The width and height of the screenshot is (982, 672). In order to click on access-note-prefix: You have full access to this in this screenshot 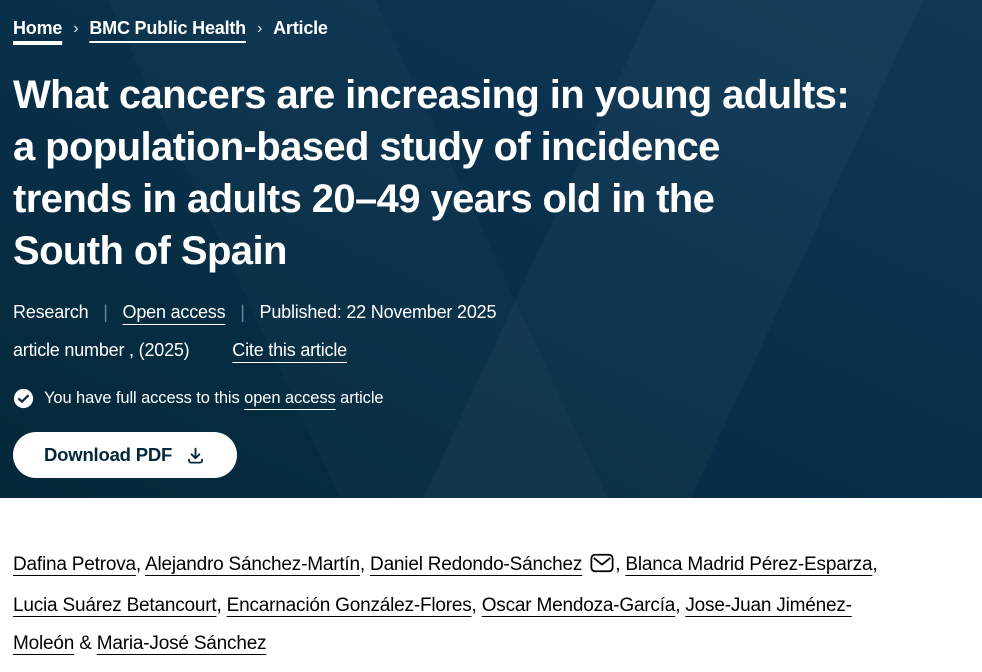, I will do `click(142, 398)`.